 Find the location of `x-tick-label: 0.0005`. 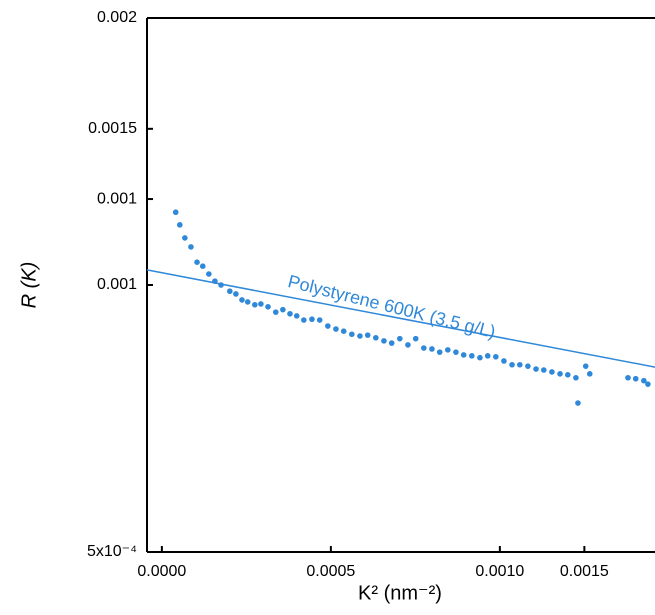

x-tick-label: 0.0005 is located at coordinates (330, 571).